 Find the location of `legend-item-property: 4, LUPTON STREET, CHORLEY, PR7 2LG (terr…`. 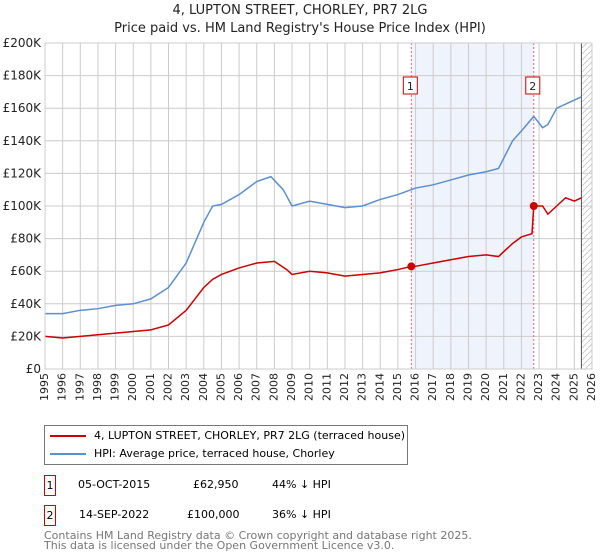

legend-item-property: 4, LUPTON STREET, CHORLEY, PR7 2LG (terr… is located at coordinates (227, 435).